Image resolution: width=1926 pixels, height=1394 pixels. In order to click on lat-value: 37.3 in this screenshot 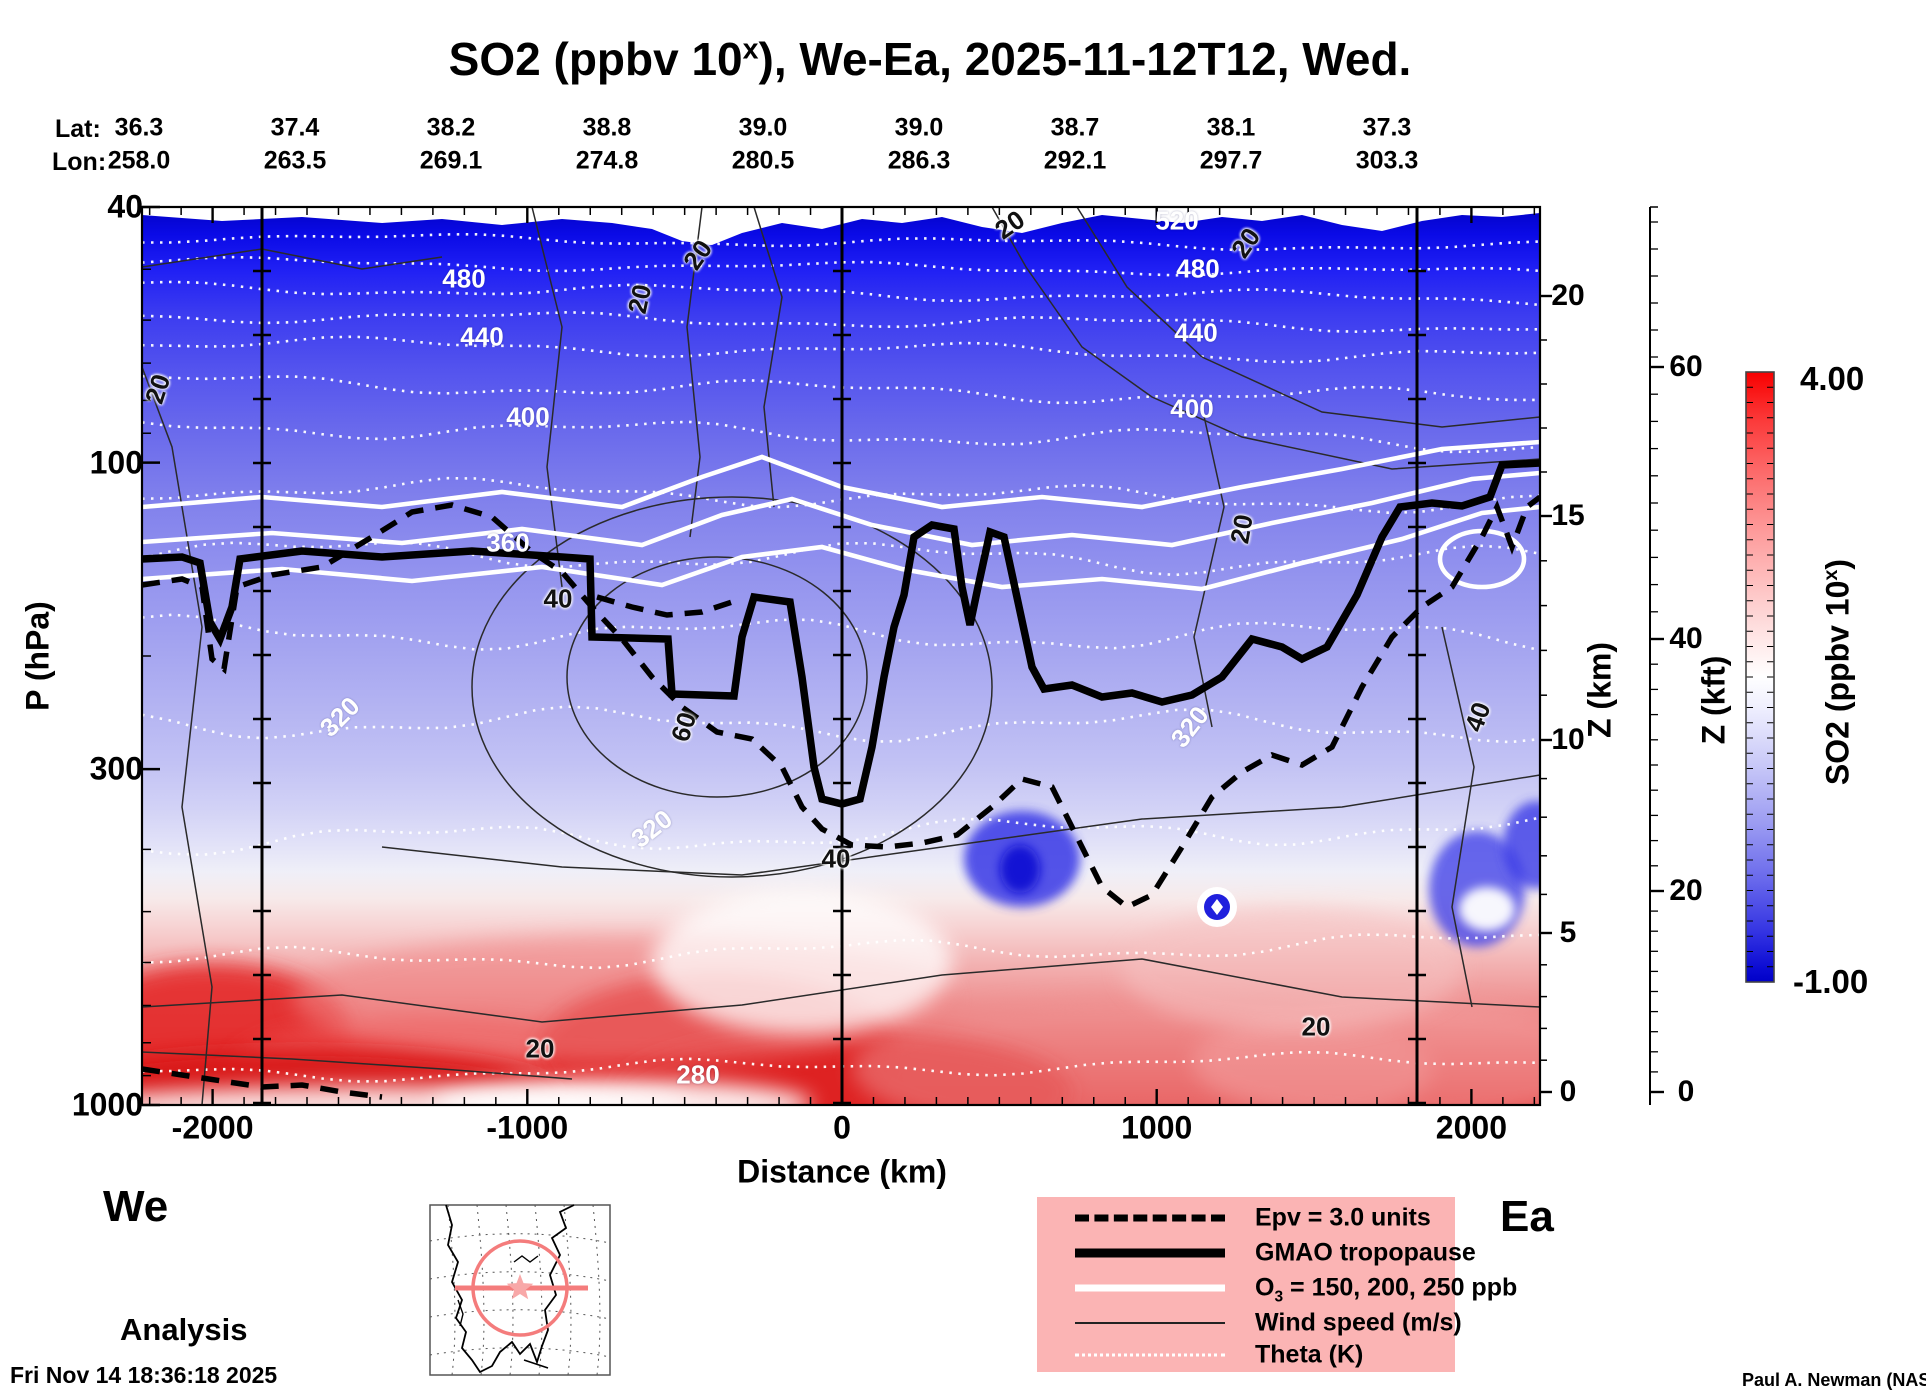, I will do `click(1387, 127)`.